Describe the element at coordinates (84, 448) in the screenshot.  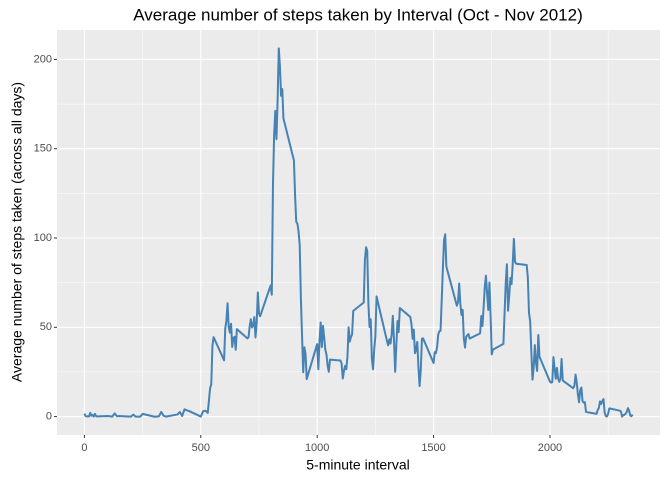
I see `x-tick-label: 0` at that location.